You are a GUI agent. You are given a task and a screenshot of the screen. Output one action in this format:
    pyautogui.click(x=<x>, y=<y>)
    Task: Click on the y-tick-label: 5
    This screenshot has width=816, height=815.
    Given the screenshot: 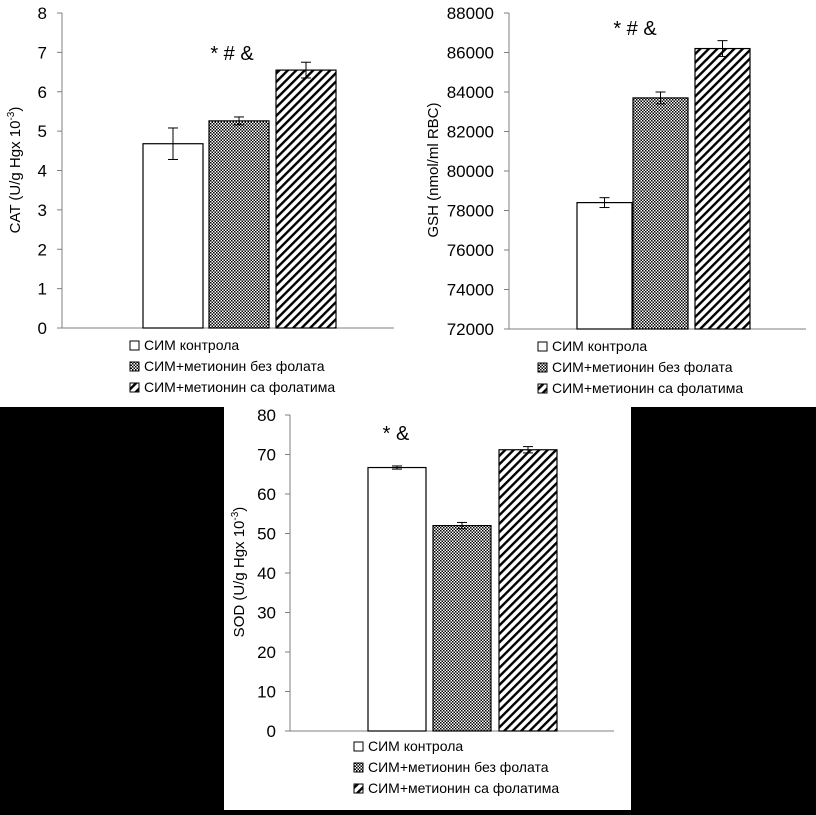 What is the action you would take?
    pyautogui.click(x=42, y=131)
    